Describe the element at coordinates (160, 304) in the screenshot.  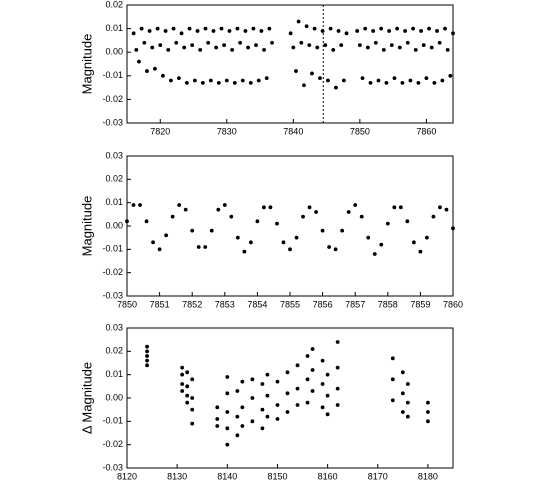
I see `x-tick-label: 7851` at that location.